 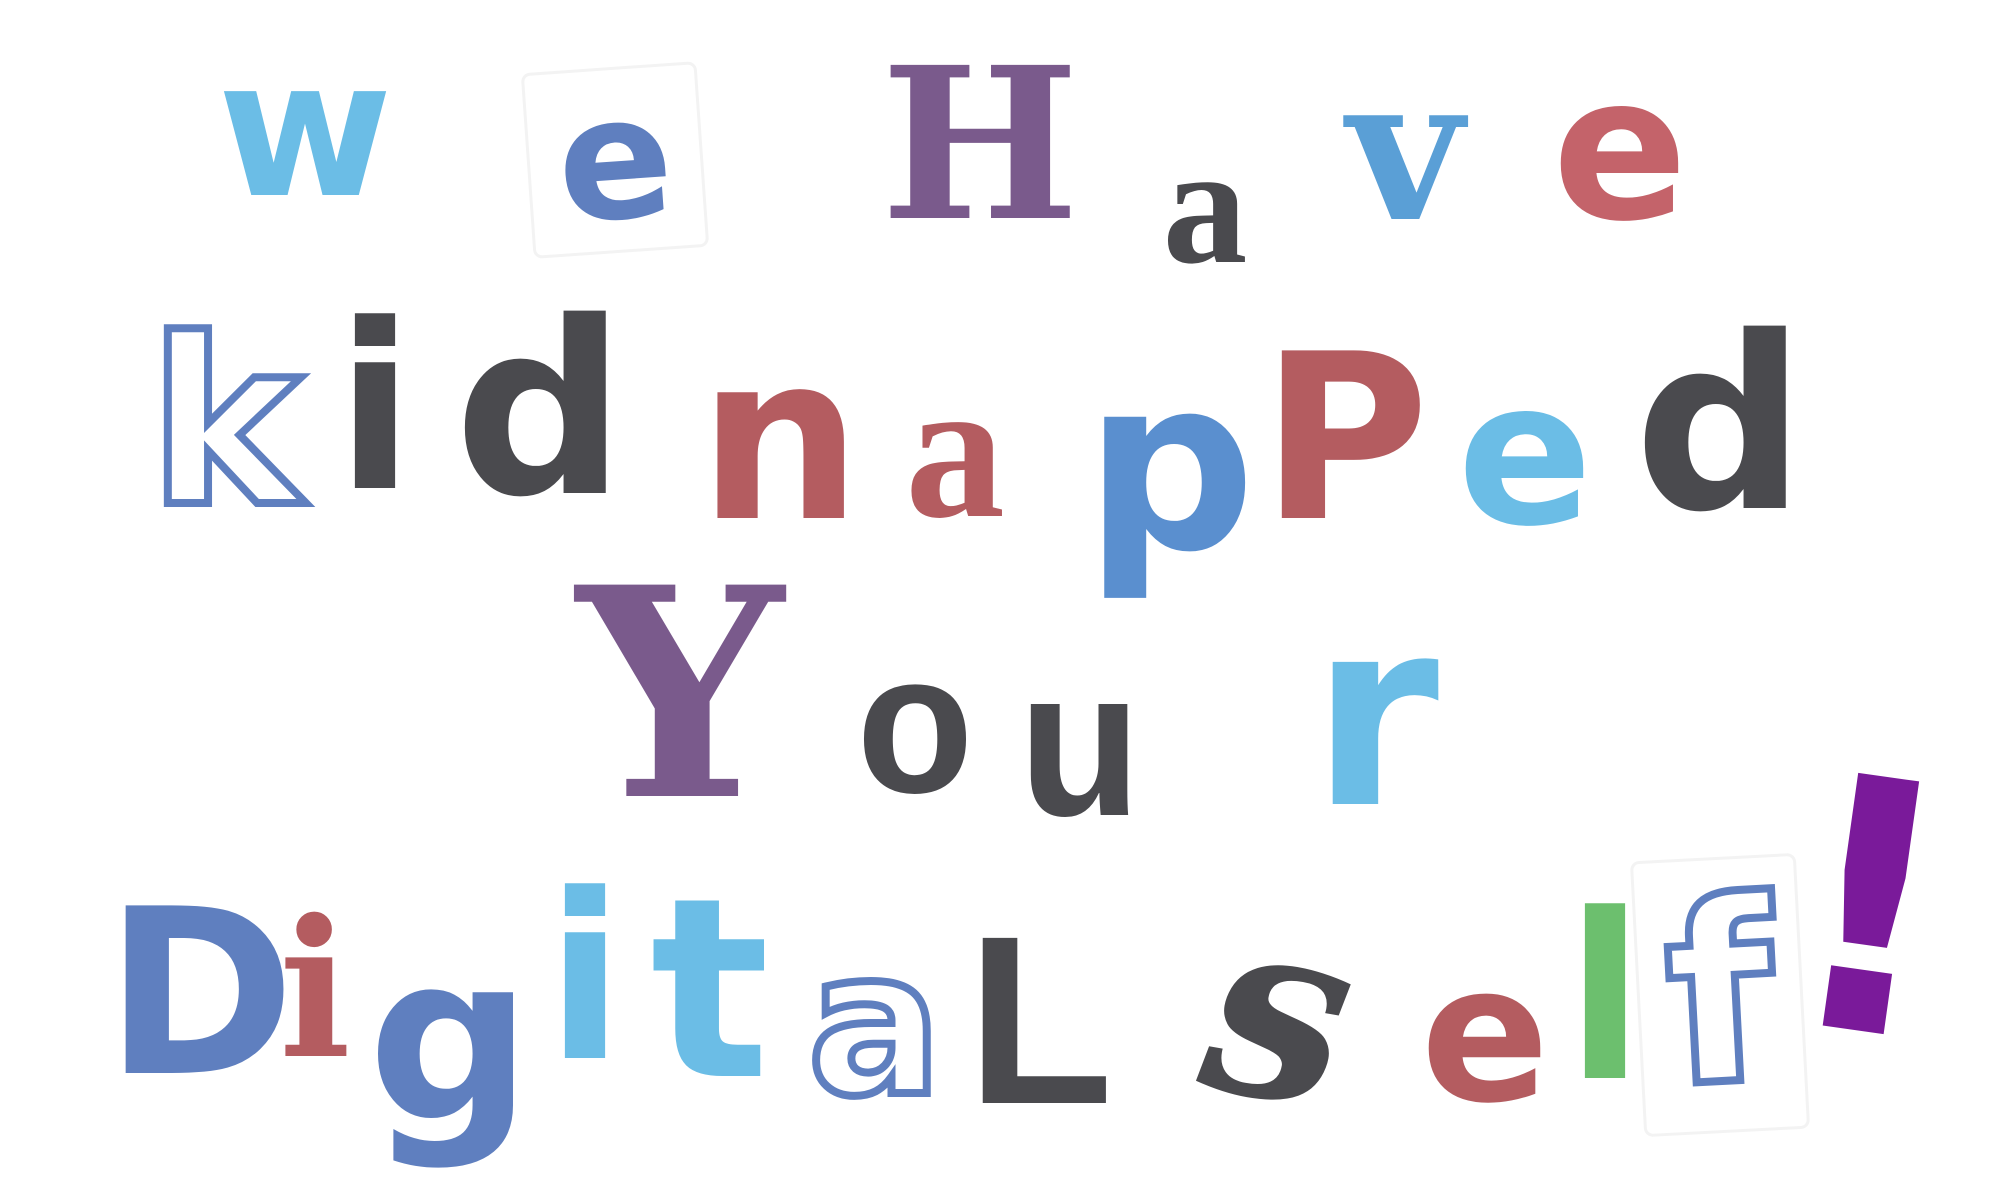 I want to click on letter-exclamation: !, so click(x=1870, y=910).